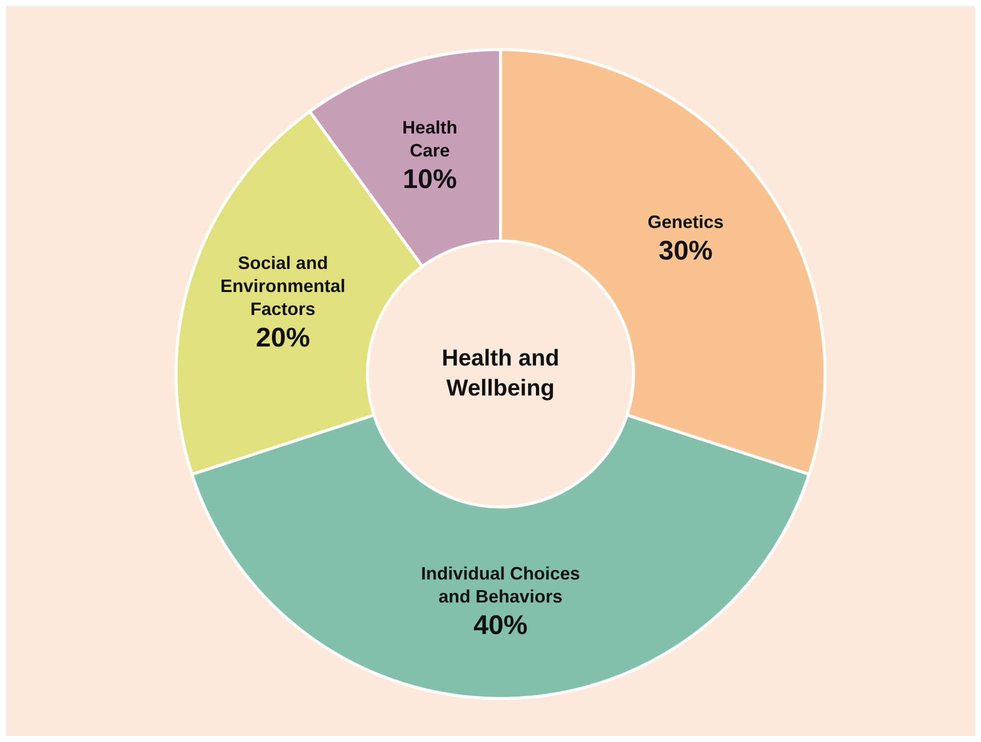 The image size is (981, 742). I want to click on data-label: 40%, so click(500, 625).